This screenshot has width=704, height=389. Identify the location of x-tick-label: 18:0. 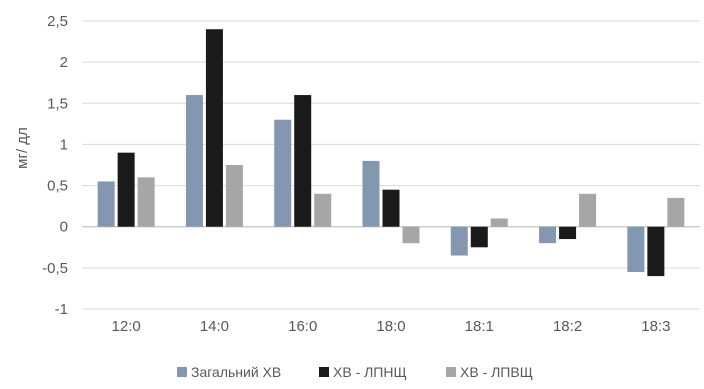
(390, 326).